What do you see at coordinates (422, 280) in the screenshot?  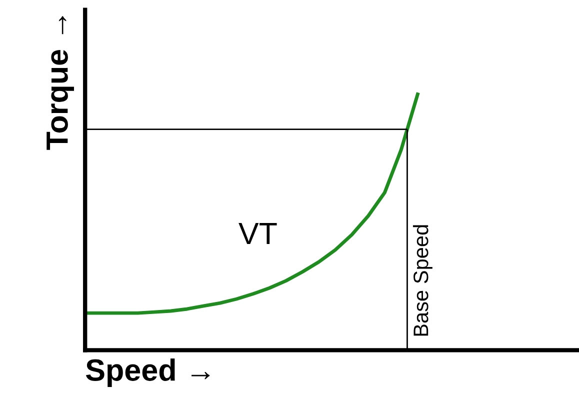 I see `annotation: Base Speed` at bounding box center [422, 280].